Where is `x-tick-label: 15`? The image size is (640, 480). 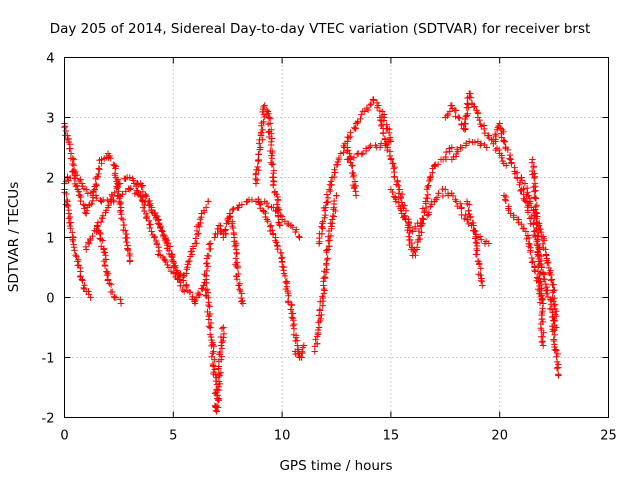 x-tick-label: 15 is located at coordinates (391, 436).